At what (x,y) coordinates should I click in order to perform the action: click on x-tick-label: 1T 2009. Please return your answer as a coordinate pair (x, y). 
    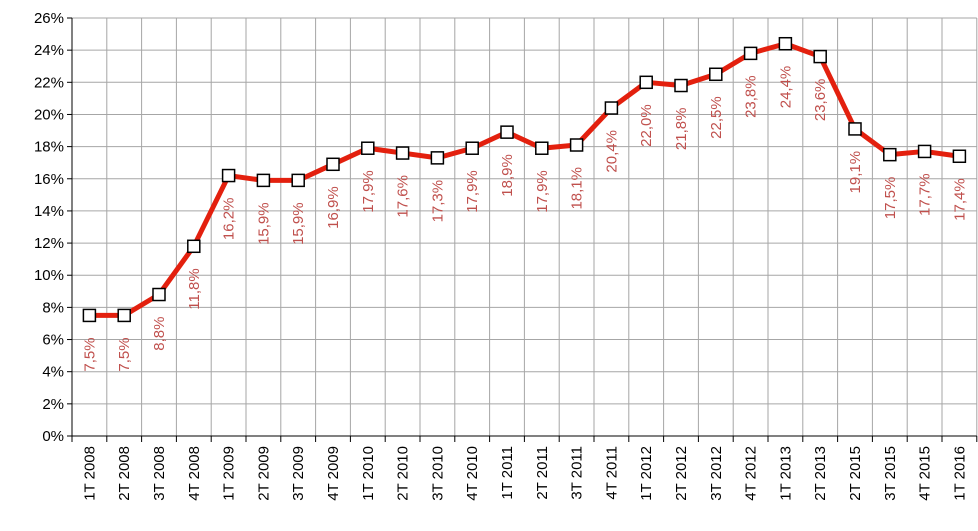
    Looking at the image, I should click on (229, 473).